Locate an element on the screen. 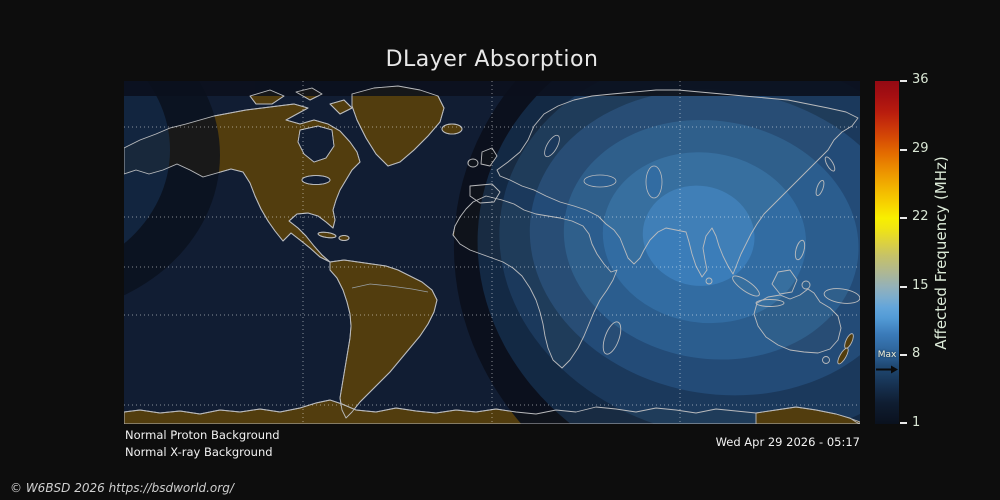 The height and width of the screenshot is (500, 1000). colorbar-tick-label: 15 is located at coordinates (920, 285).